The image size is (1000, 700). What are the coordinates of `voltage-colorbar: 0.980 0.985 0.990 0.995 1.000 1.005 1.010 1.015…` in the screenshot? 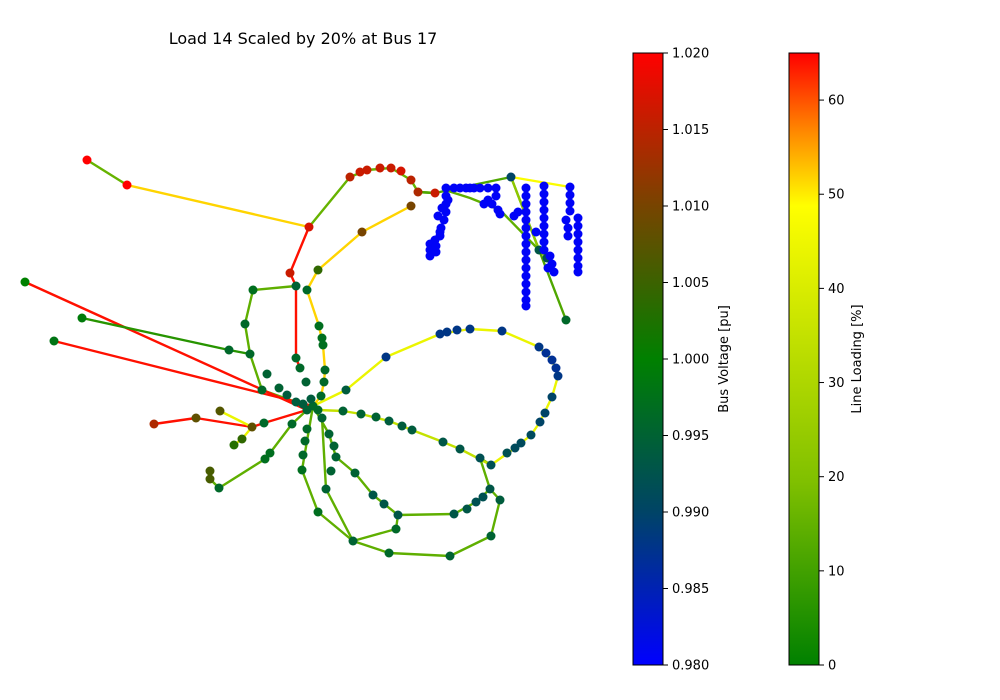 It's located at (682, 360).